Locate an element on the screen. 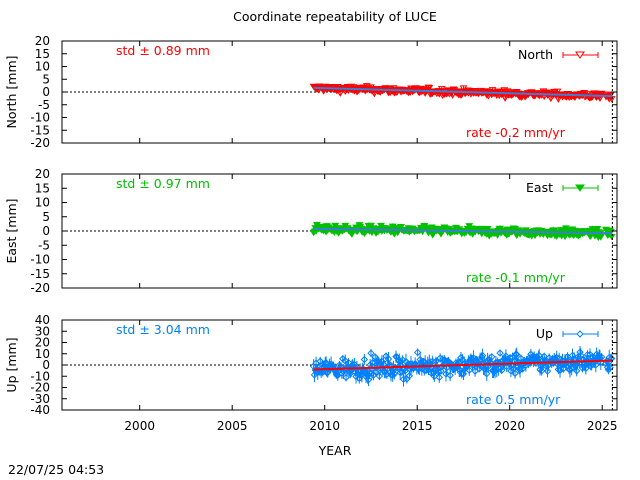 This screenshot has height=480, width=640. up-legend-label: Up is located at coordinates (544, 333).